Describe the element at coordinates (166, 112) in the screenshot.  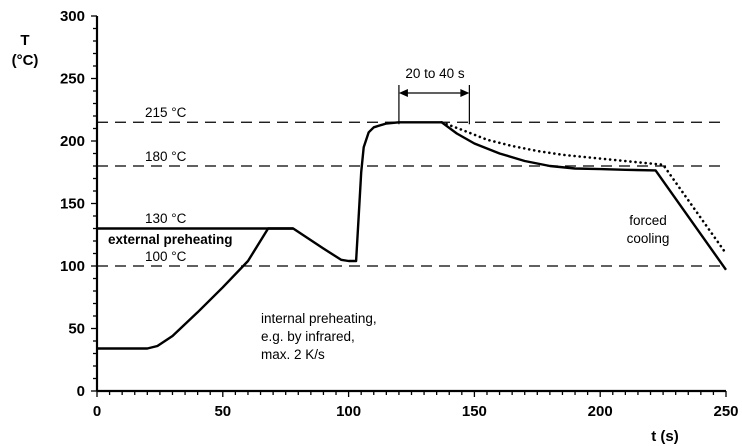
I see `ref-line-label-215: 215 °C` at that location.